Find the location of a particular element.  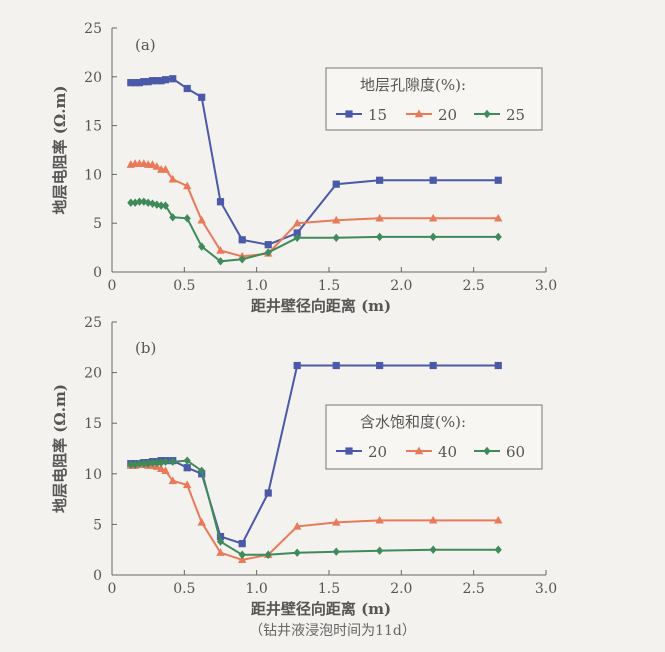

legend-60-marker is located at coordinates (487, 451).